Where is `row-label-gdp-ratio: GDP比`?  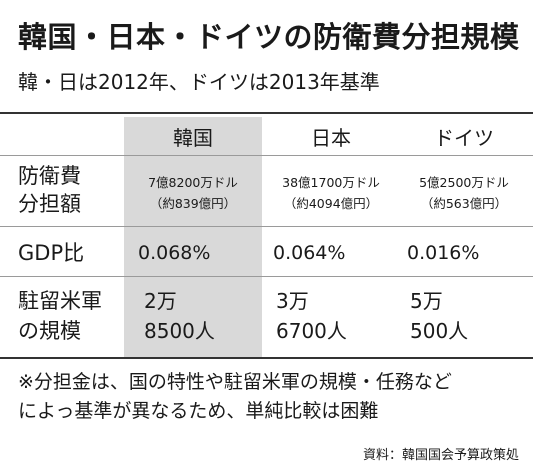 row-label-gdp-ratio: GDP比 is located at coordinates (51, 253).